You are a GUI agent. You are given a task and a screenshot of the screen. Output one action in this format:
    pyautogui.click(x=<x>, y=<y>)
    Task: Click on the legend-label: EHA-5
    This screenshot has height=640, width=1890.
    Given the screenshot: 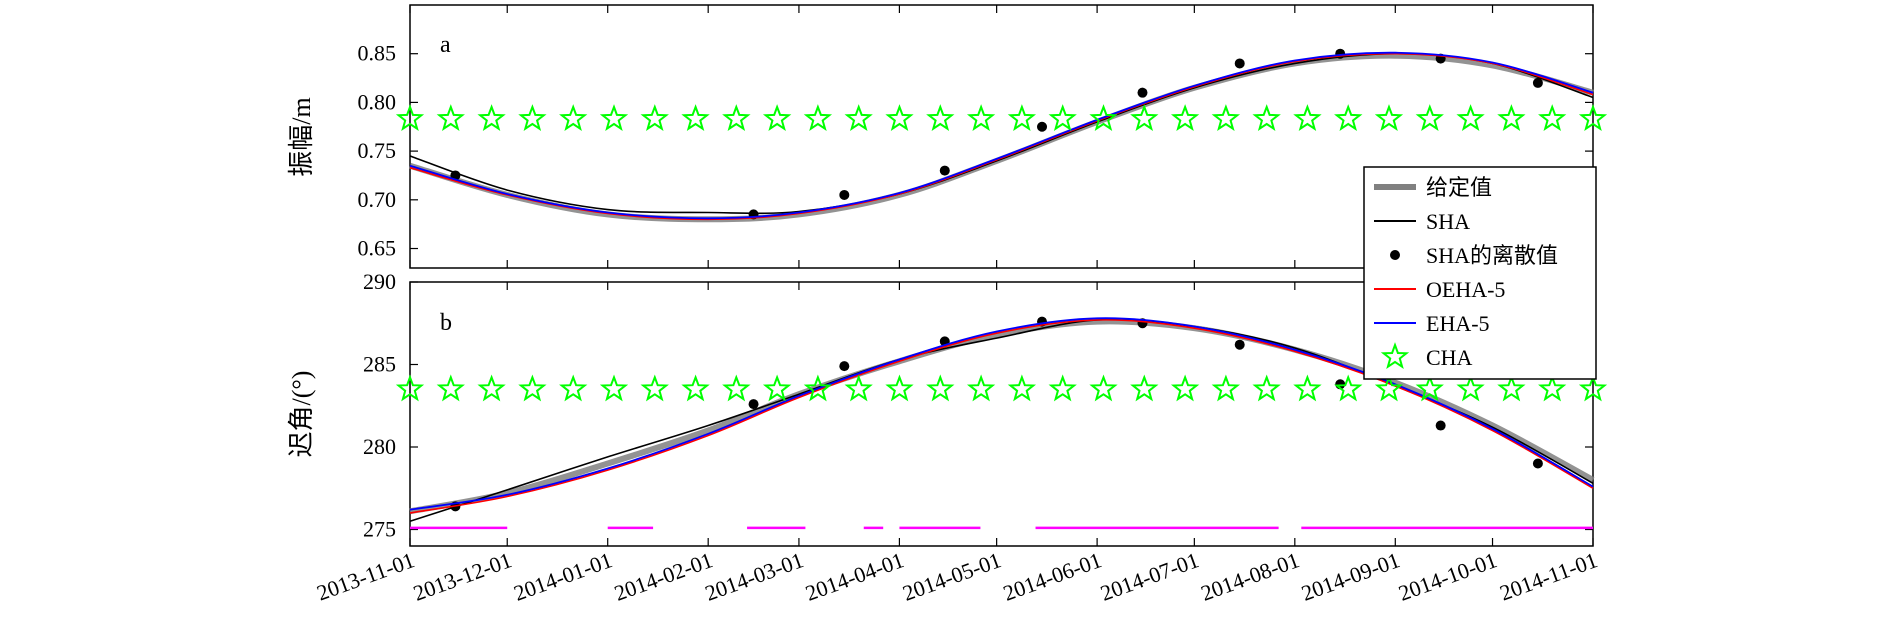 What is the action you would take?
    pyautogui.click(x=1458, y=323)
    